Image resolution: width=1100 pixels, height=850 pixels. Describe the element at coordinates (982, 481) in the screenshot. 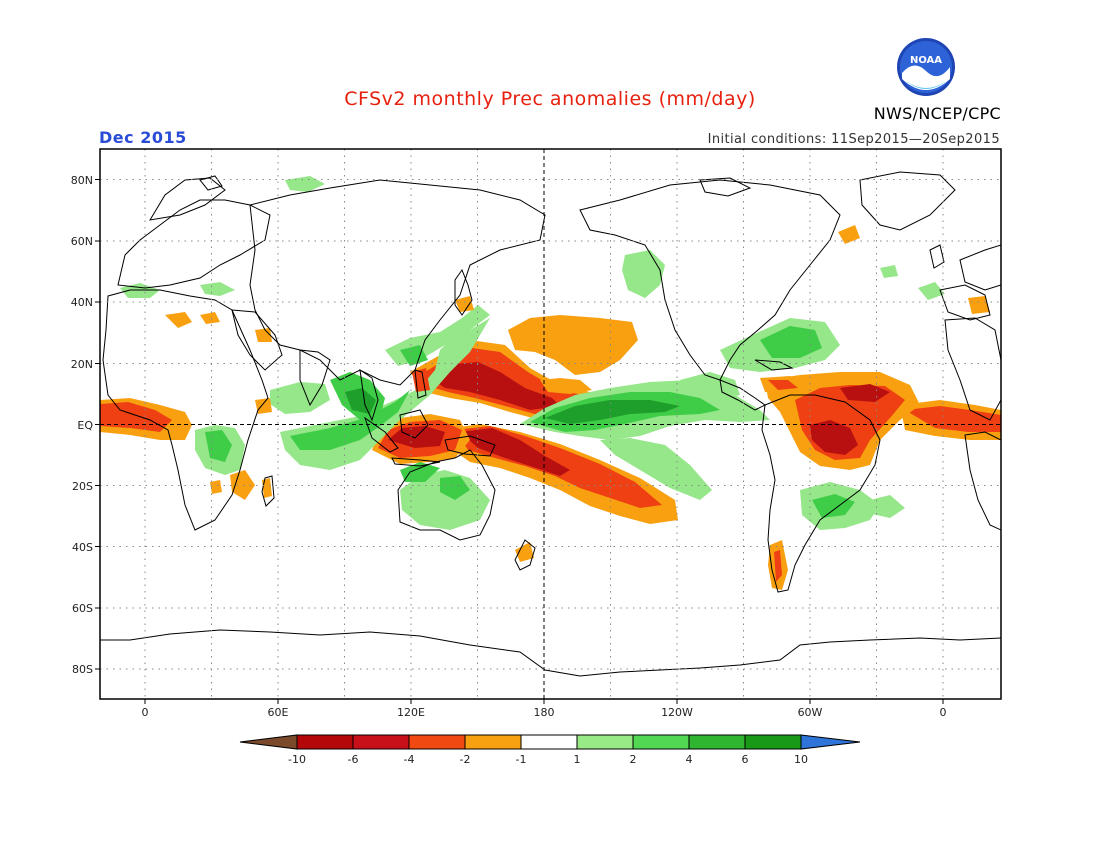

I see `coast-africa-right-south` at that location.